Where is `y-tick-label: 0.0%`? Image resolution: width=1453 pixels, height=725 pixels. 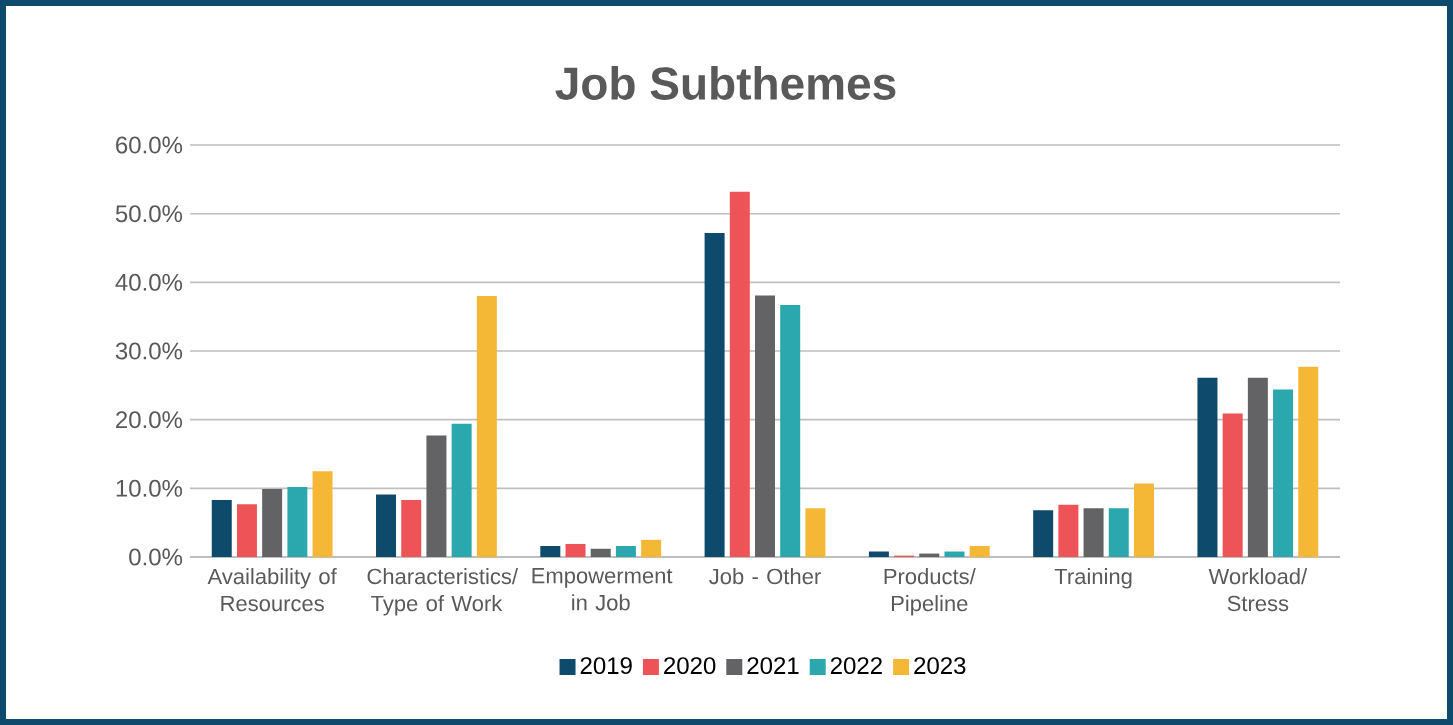 y-tick-label: 0.0% is located at coordinates (156, 557).